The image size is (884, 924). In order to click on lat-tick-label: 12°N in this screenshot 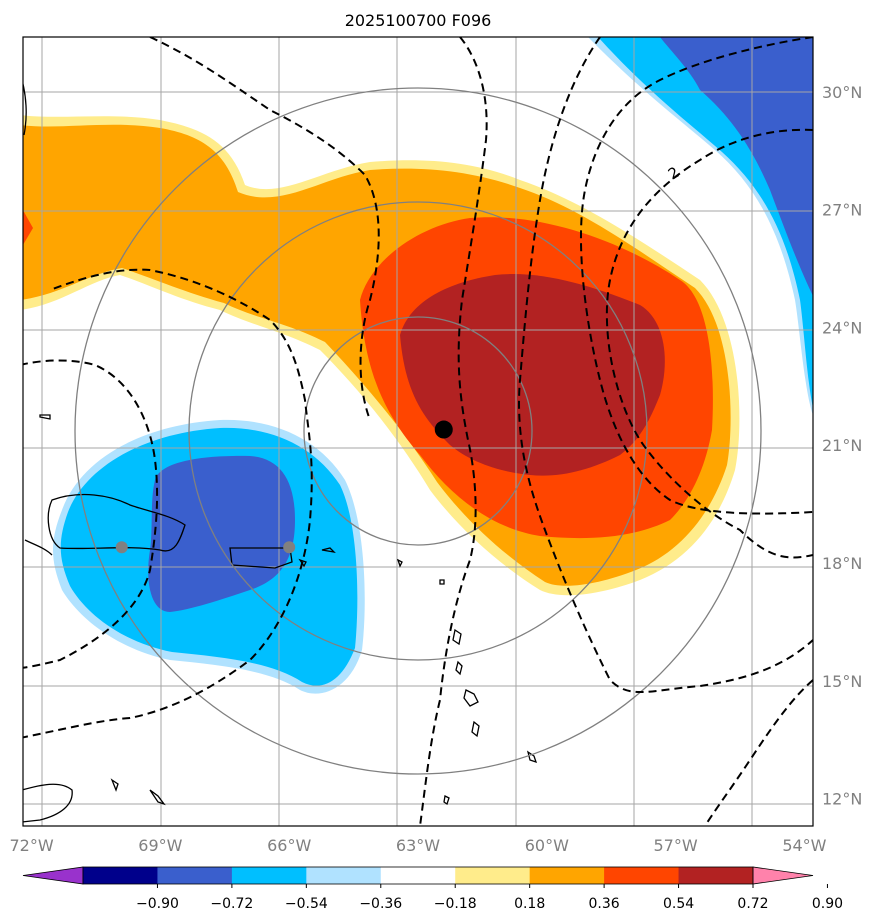, I will do `click(842, 799)`.